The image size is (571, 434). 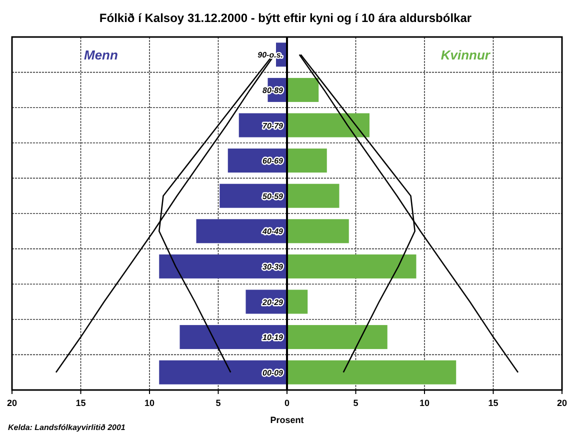 What do you see at coordinates (465, 55) in the screenshot?
I see `text: Kvinnur` at bounding box center [465, 55].